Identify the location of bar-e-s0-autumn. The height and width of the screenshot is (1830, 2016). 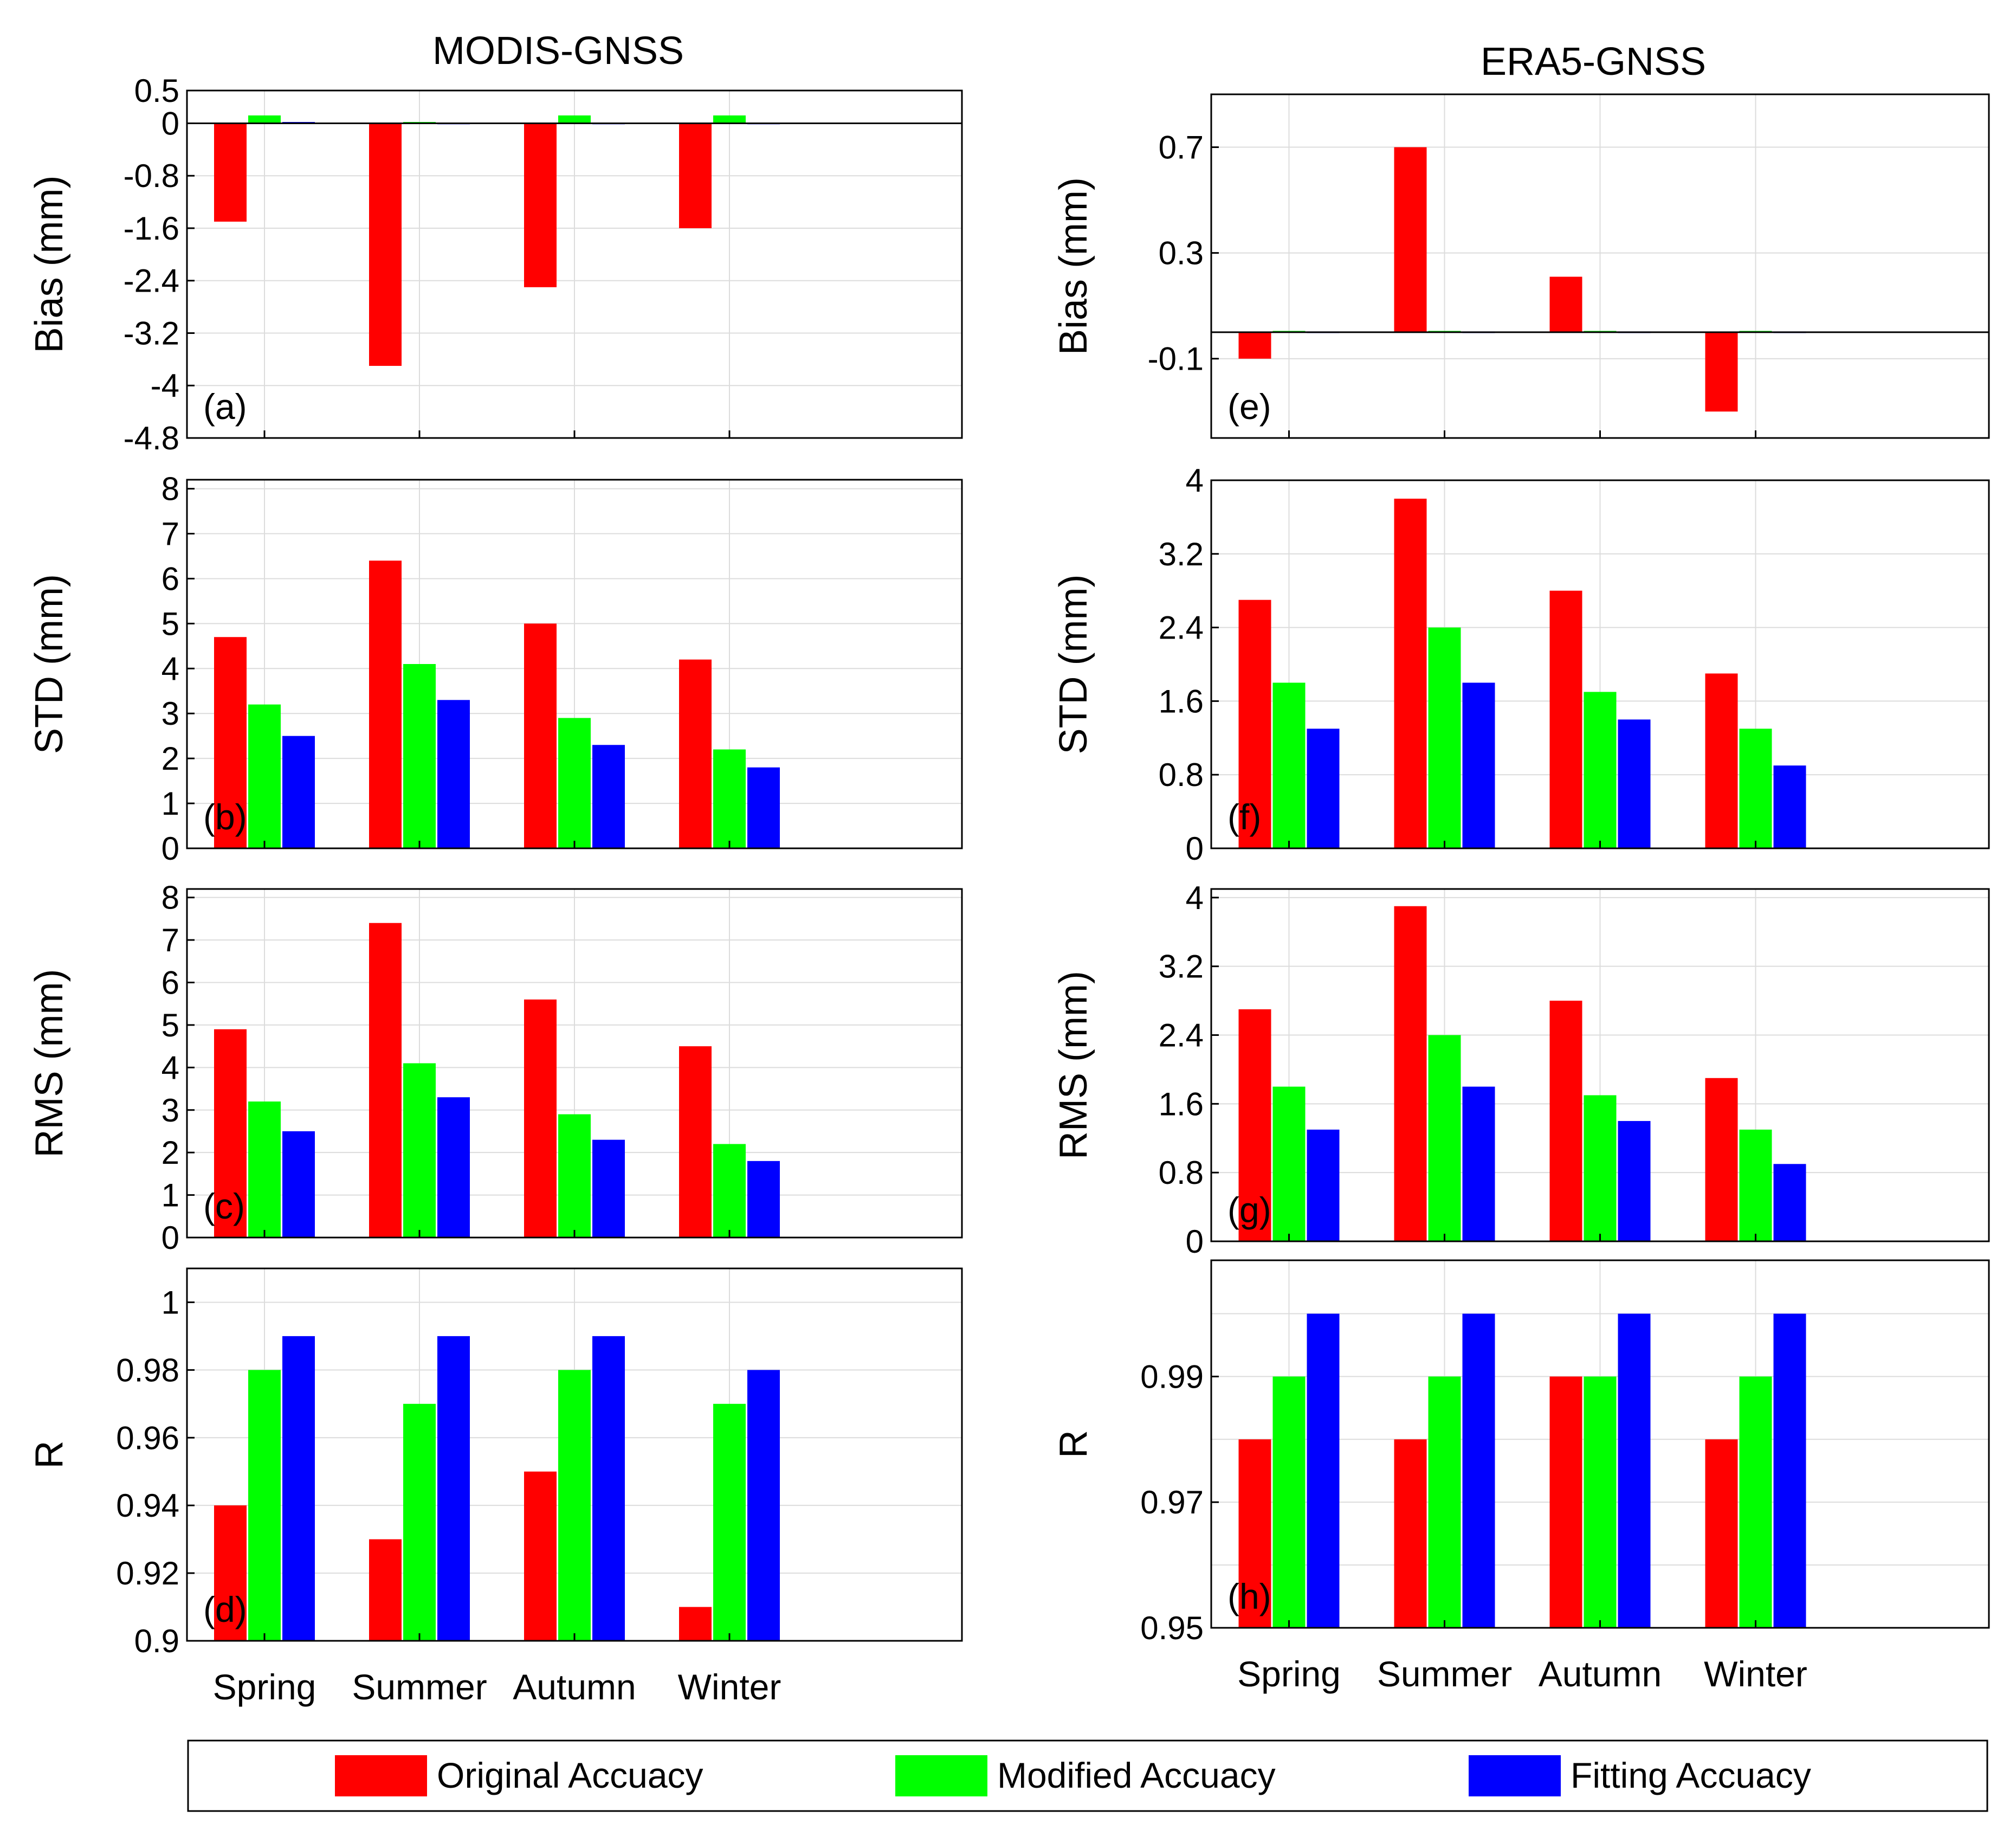
(1566, 304).